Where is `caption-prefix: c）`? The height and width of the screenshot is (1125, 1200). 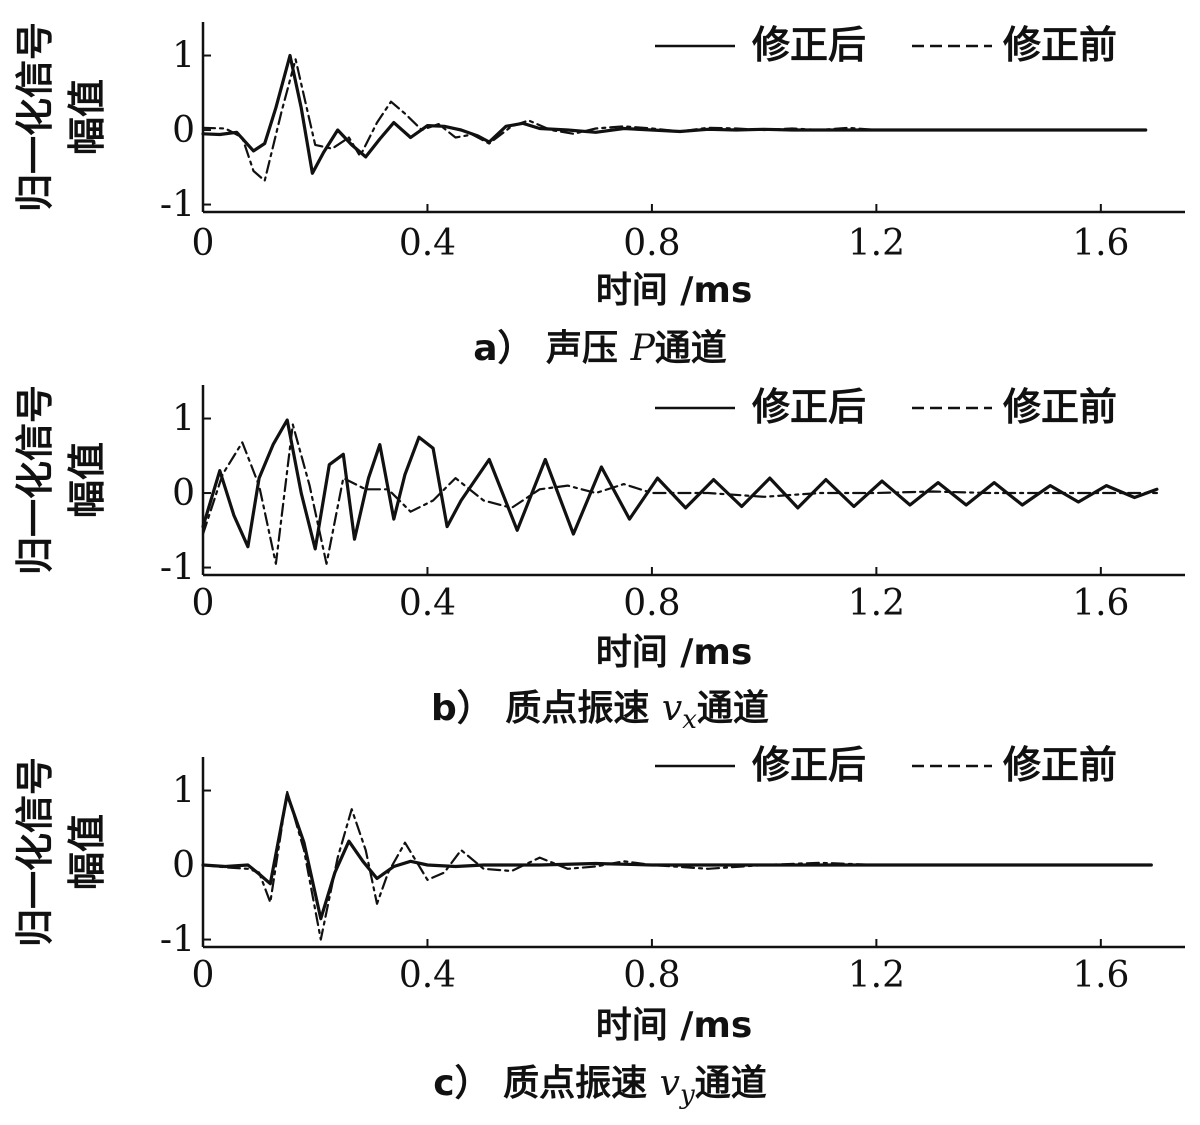
caption-prefix: c） is located at coordinates (468, 1083).